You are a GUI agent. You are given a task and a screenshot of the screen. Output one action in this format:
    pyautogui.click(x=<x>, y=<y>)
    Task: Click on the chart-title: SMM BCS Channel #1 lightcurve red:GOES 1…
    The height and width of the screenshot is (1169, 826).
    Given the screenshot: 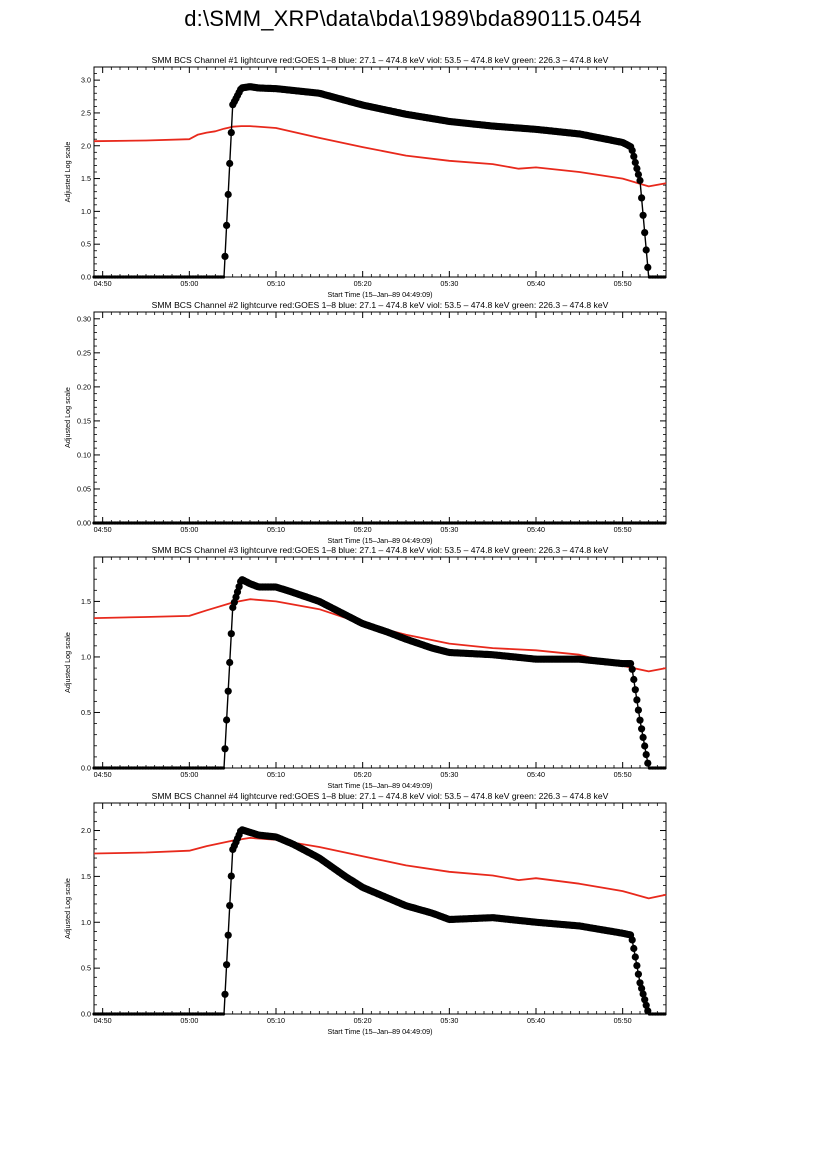 What is the action you would take?
    pyautogui.click(x=380, y=60)
    